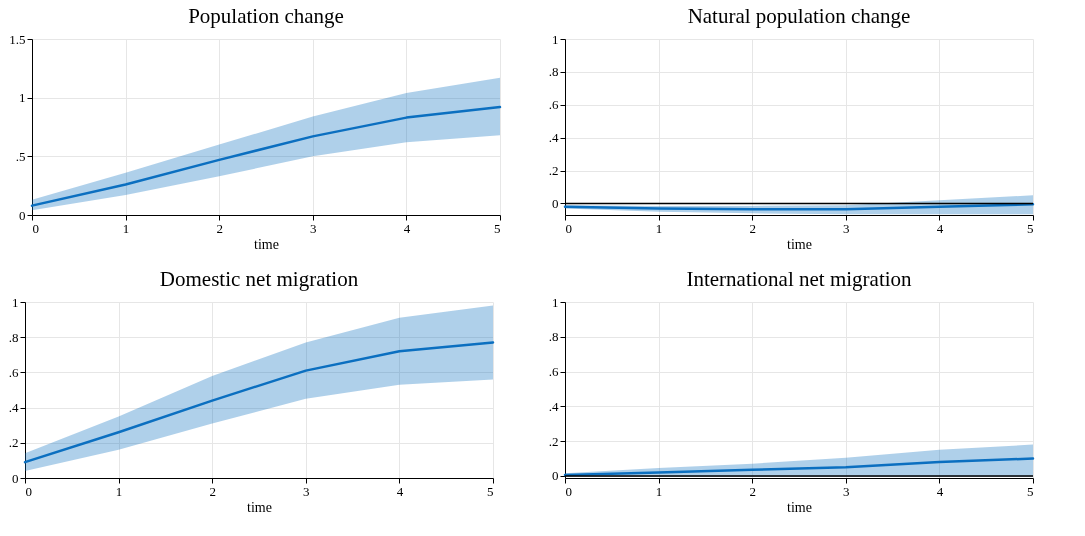 This screenshot has height=536, width=1085. What do you see at coordinates (20, 156) in the screenshot?
I see `y-tick-label: .5` at bounding box center [20, 156].